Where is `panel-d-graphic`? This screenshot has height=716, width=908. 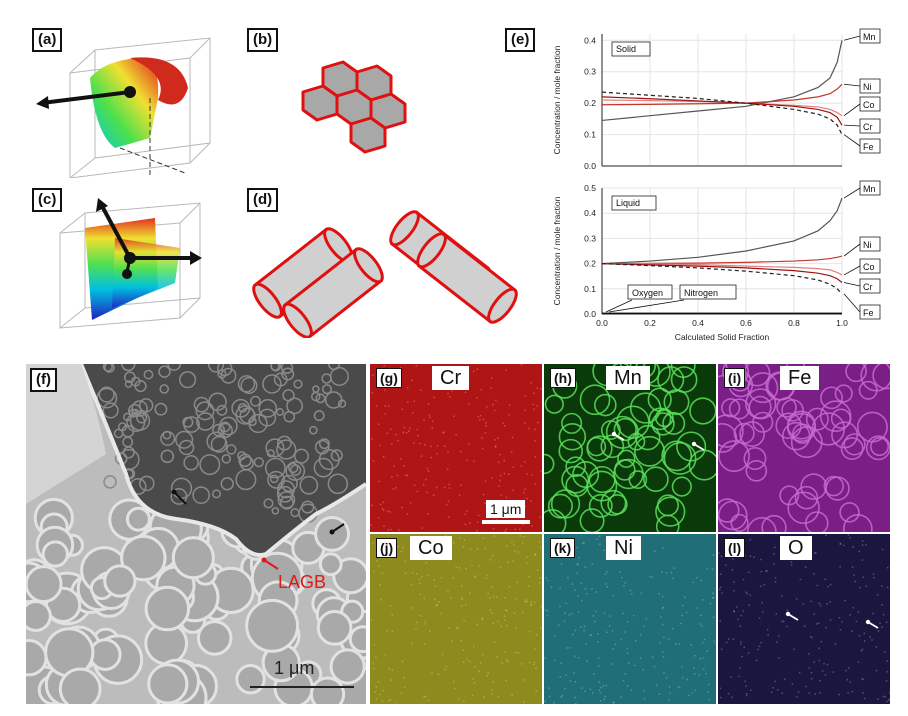 panel-d-graphic is located at coordinates (385, 274).